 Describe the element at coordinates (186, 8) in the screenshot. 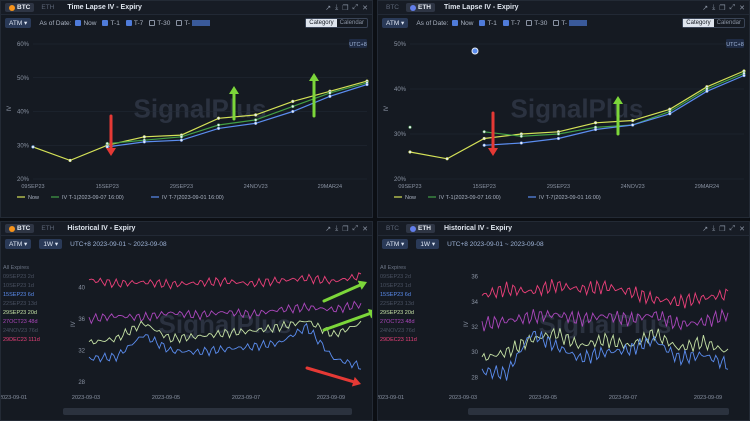

I see `panel-header: BTC ETH Time Lapse IV - Expiry ↗ ⤓ ❐ ⤢ ✕` at that location.